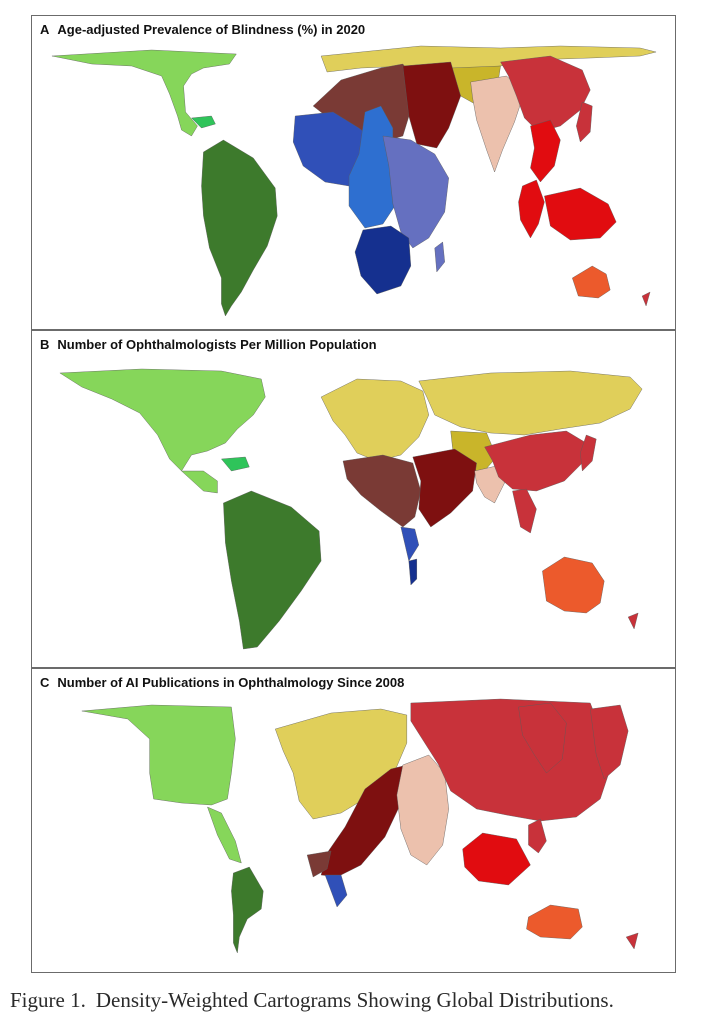 The image size is (707, 1024). Describe the element at coordinates (530, 403) in the screenshot. I see `region-russia` at that location.